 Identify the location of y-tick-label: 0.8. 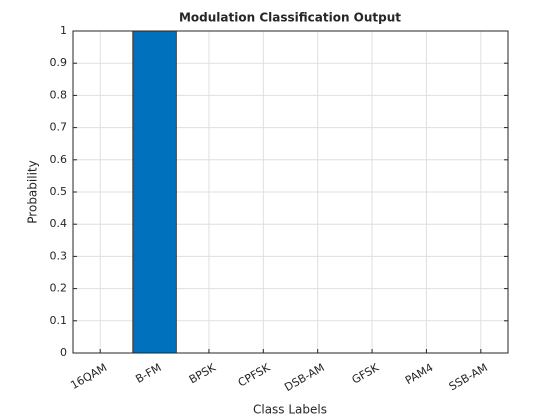
(59, 94).